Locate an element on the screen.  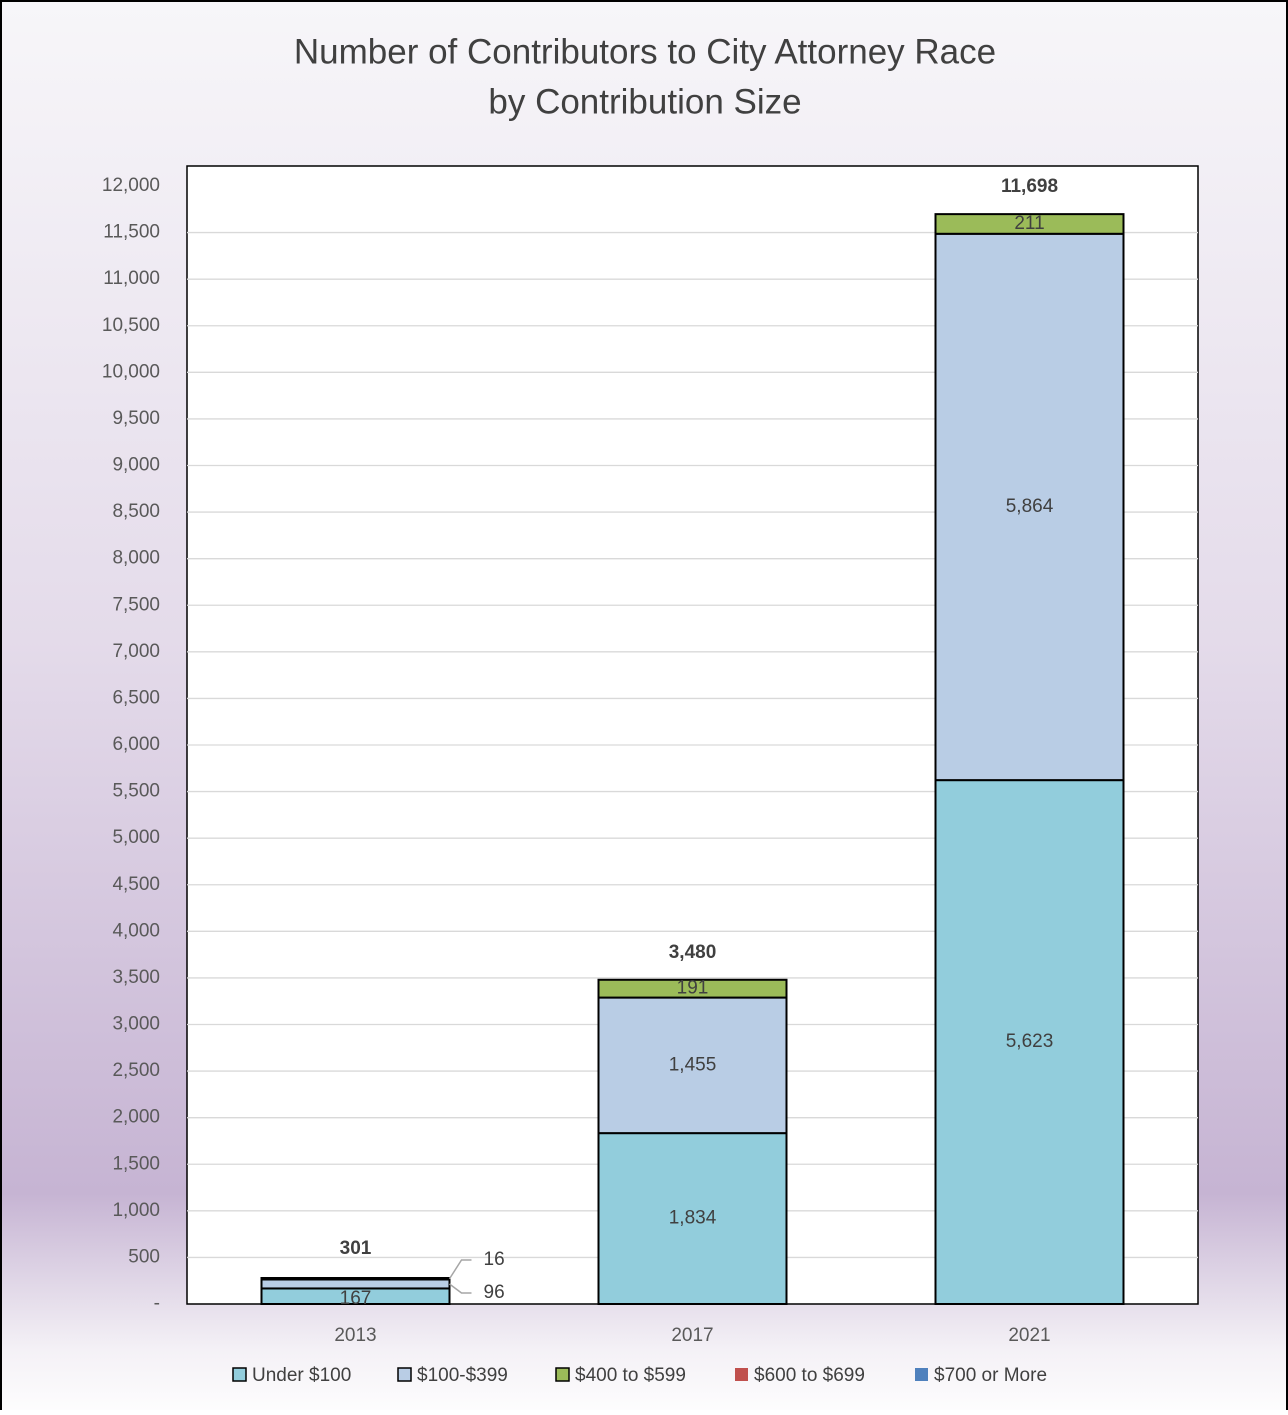
y-tick-label: 9,500 is located at coordinates (136, 418).